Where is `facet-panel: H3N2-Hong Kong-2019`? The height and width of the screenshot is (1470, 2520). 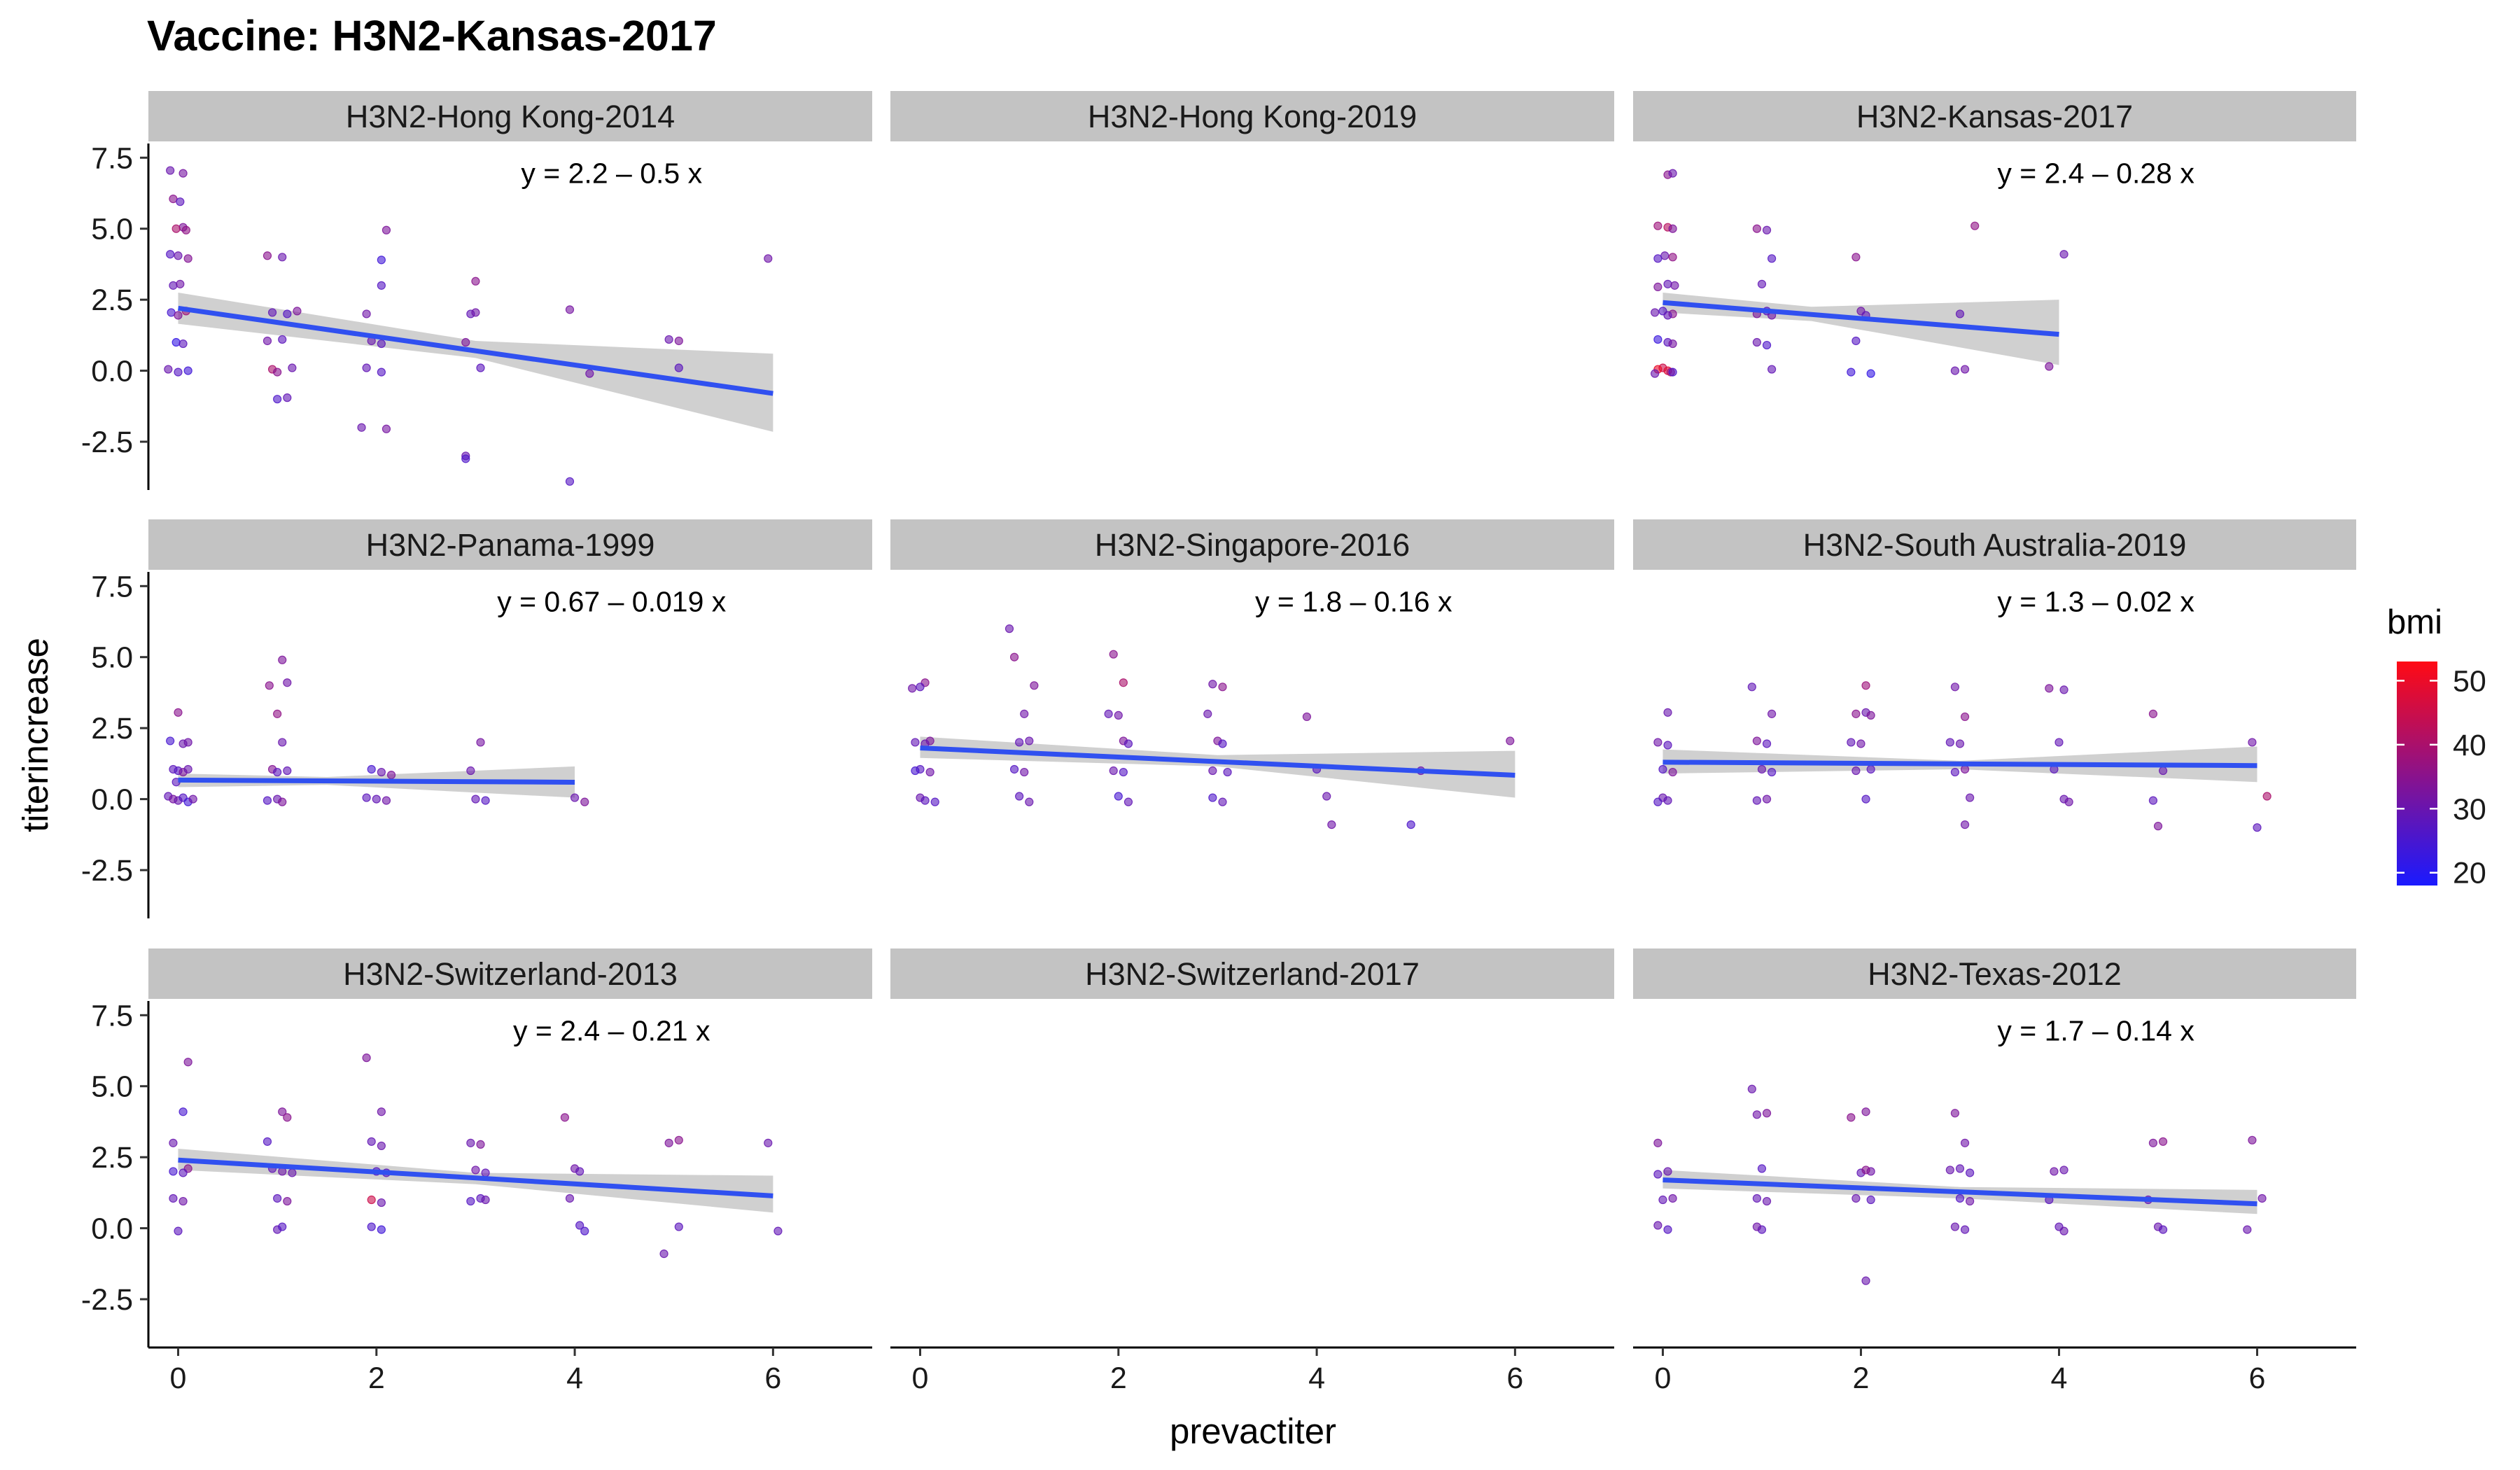
facet-panel: H3N2-Hong Kong-2019 is located at coordinates (1252, 116).